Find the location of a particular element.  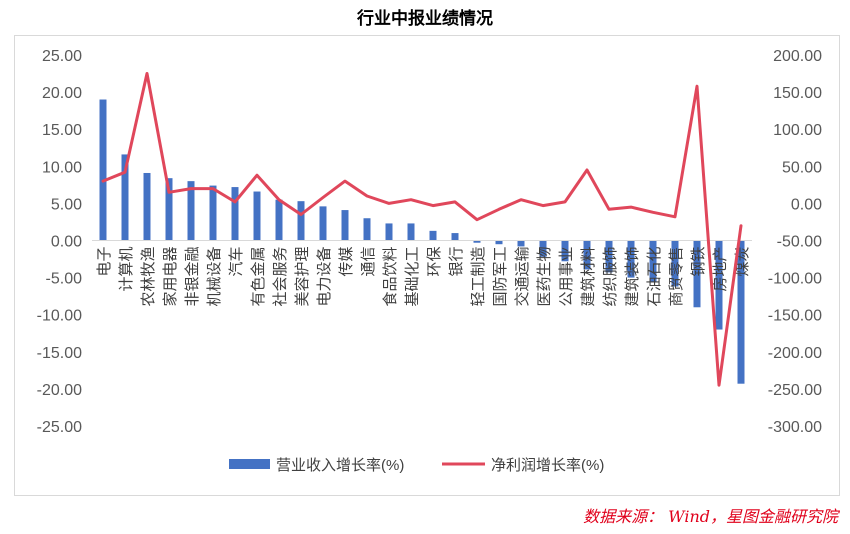

y-right-tick-label: 150.00 is located at coordinates (797, 93).